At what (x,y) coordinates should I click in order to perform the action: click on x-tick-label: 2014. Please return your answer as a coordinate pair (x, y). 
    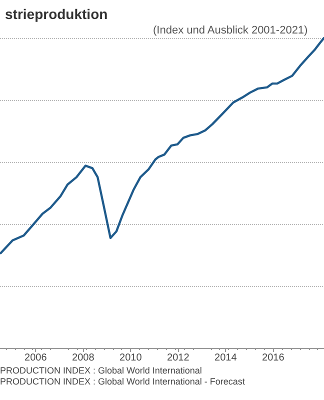
    Looking at the image, I should click on (226, 358).